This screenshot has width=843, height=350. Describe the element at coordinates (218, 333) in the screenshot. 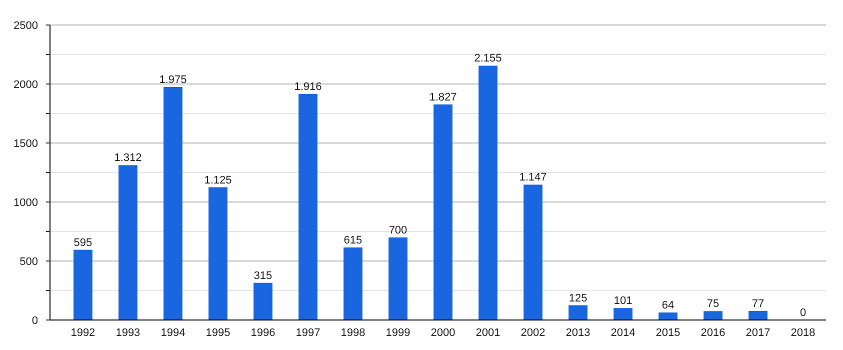

I see `x-tick-label: 1995` at that location.